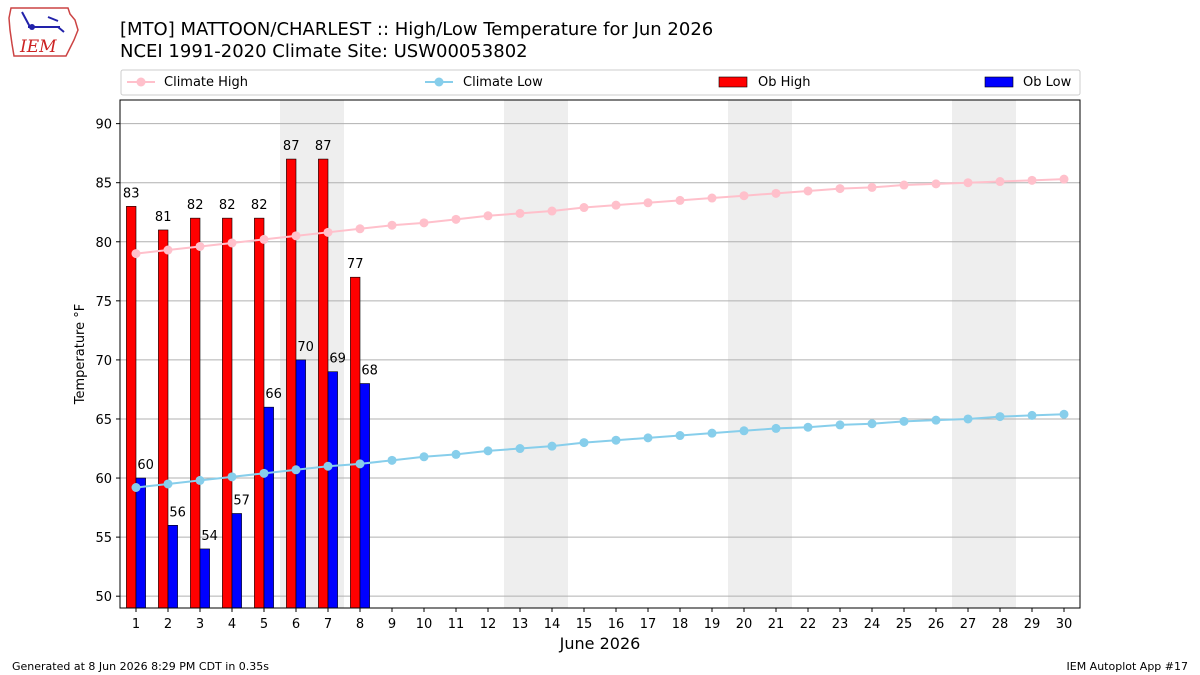 The height and width of the screenshot is (675, 1200). I want to click on legend-climate-high-marker, so click(141, 82).